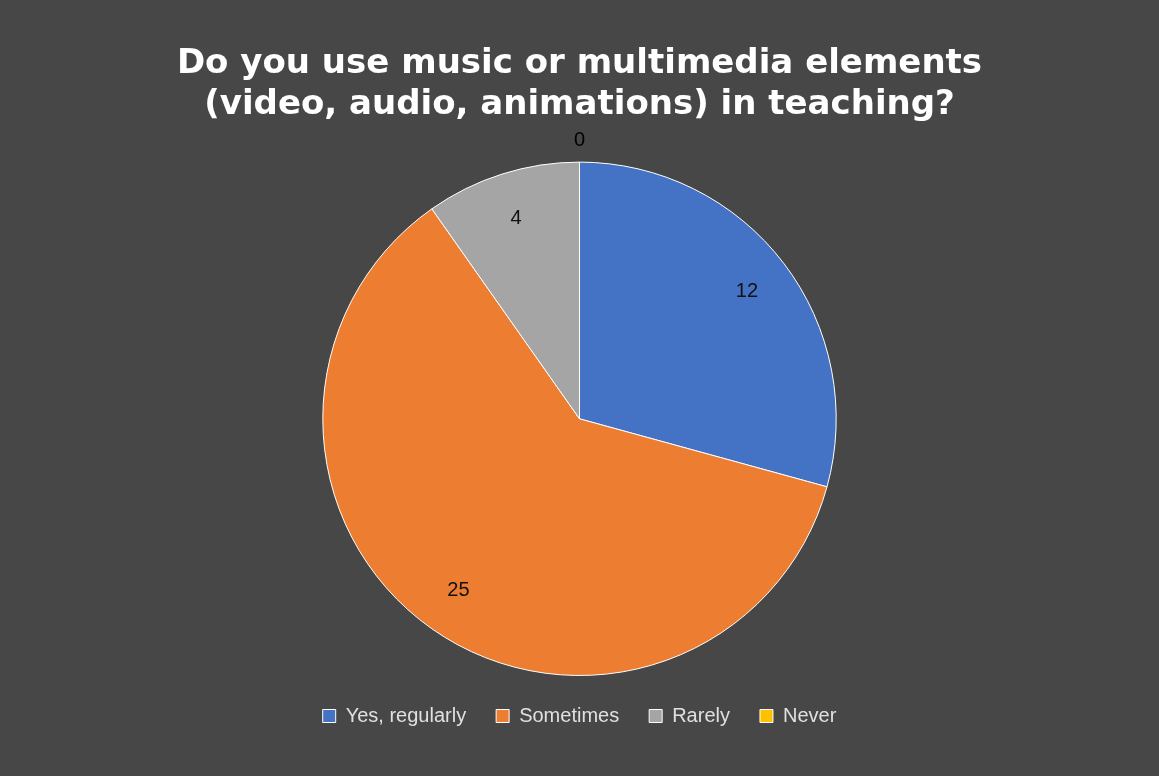 The width and height of the screenshot is (1159, 776). Describe the element at coordinates (747, 289) in the screenshot. I see `data-label: 12` at that location.